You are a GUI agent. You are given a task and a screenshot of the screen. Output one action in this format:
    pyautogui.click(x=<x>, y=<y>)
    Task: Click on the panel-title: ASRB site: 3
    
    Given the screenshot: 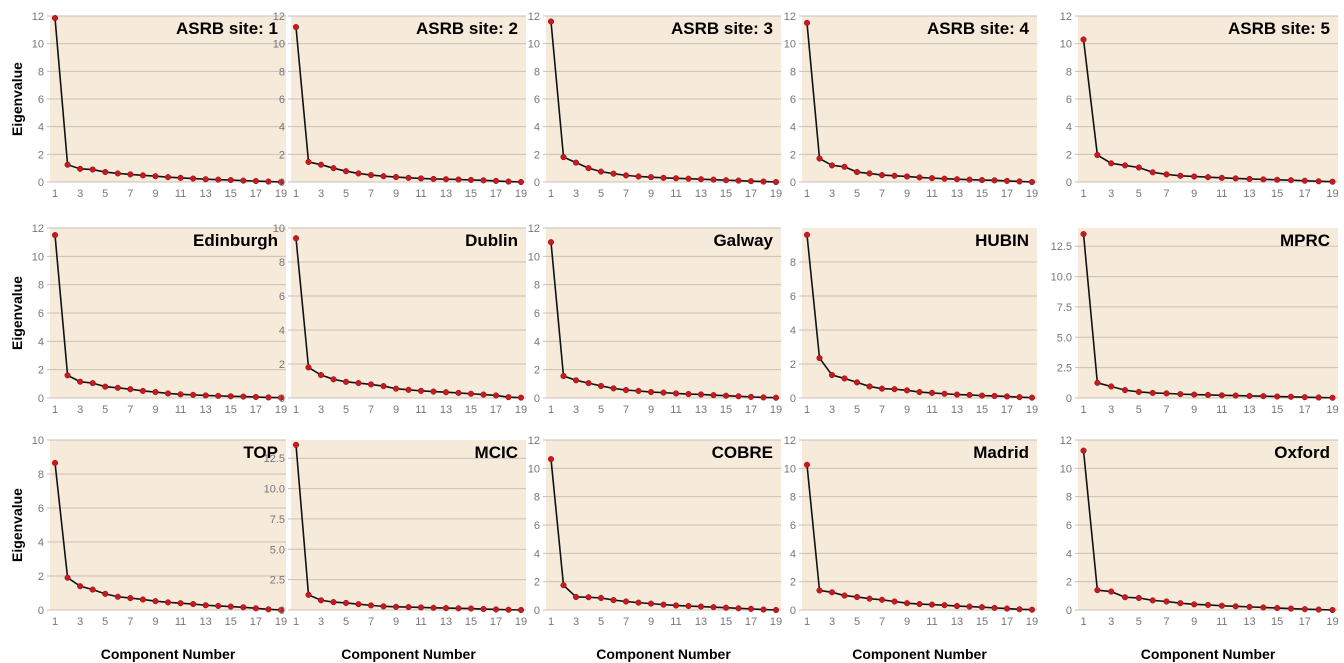 What is the action you would take?
    pyautogui.click(x=722, y=28)
    